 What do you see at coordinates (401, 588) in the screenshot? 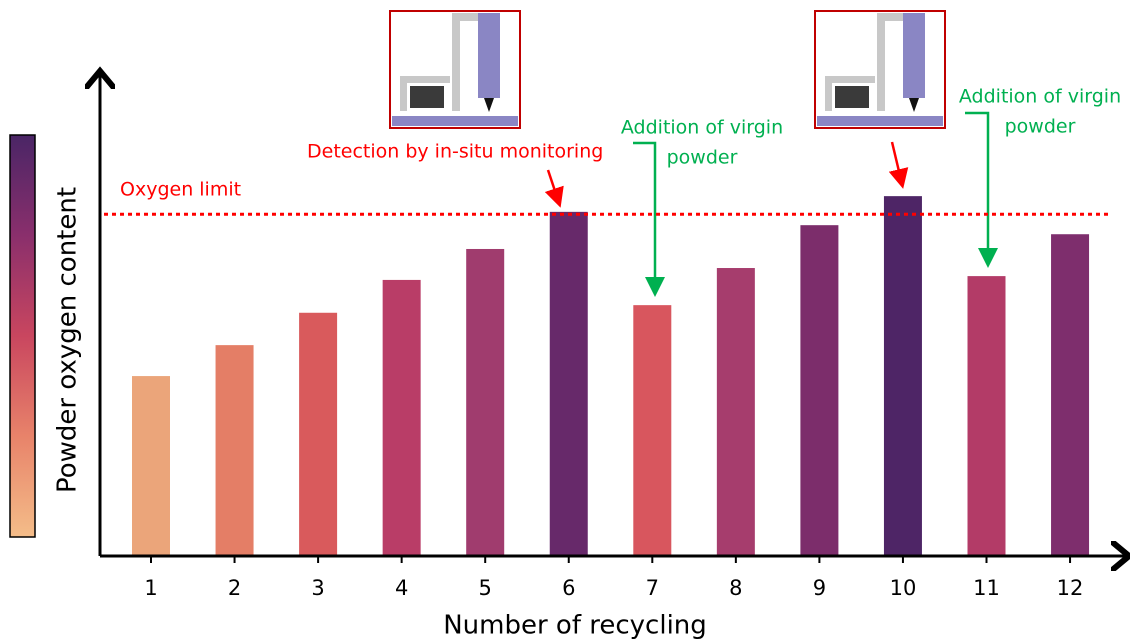
I see `x-tick-label: 4` at bounding box center [401, 588].